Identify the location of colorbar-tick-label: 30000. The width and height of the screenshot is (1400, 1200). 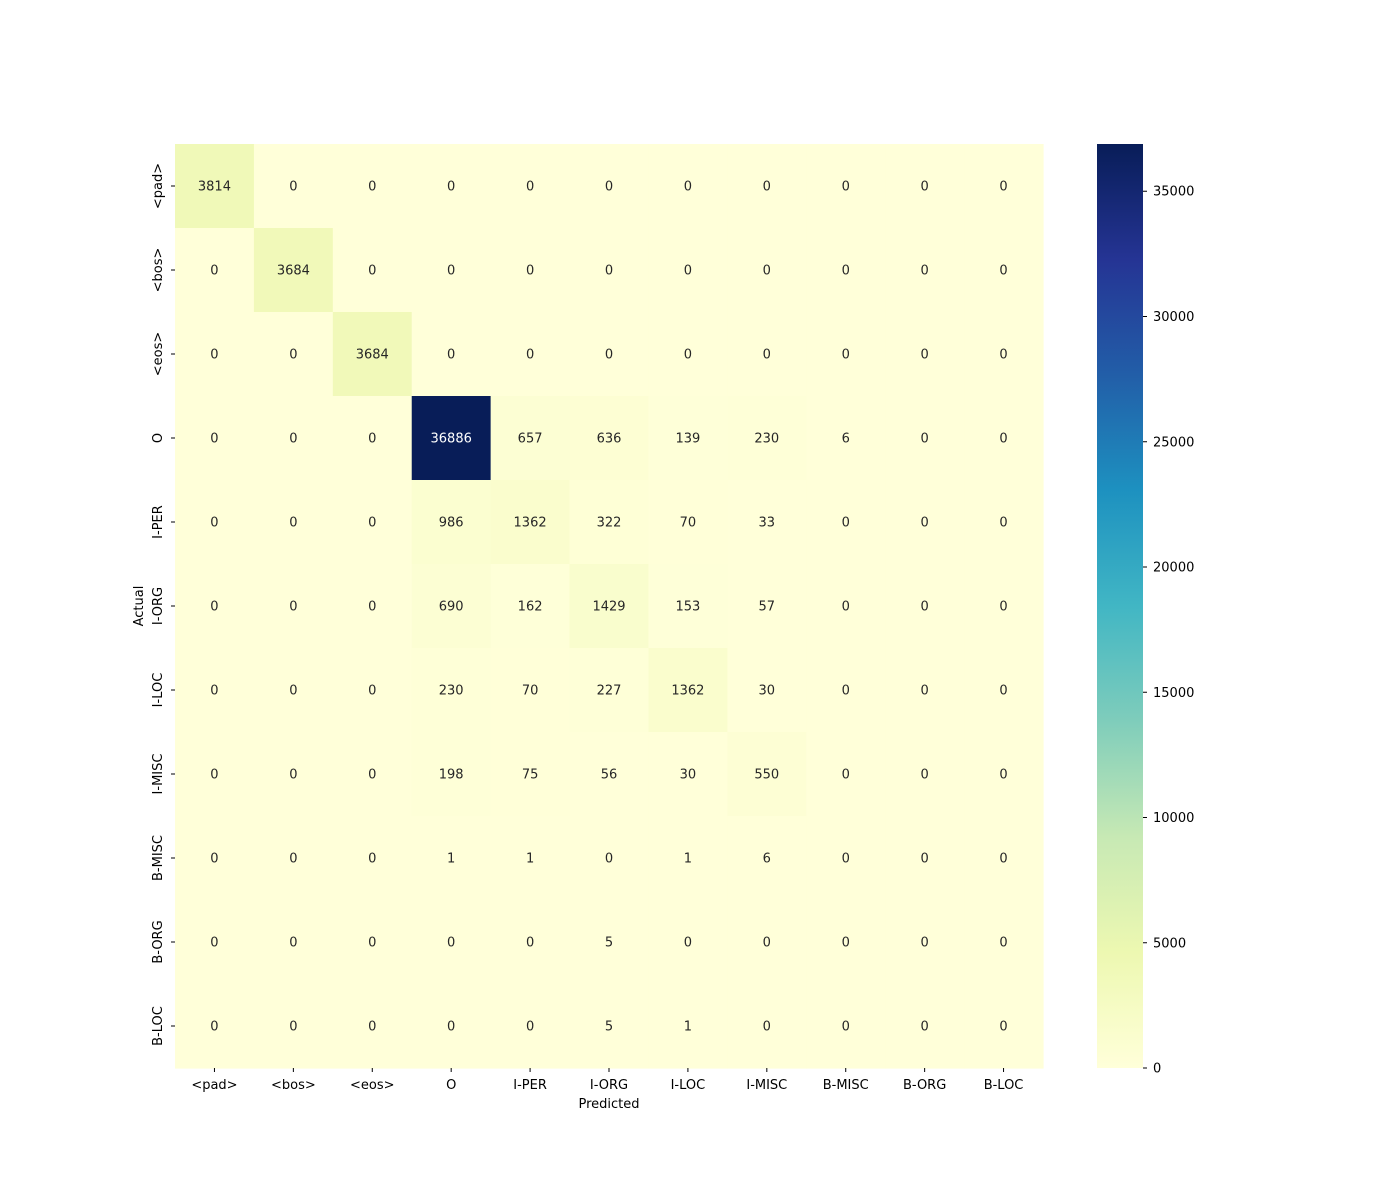
(1173, 317).